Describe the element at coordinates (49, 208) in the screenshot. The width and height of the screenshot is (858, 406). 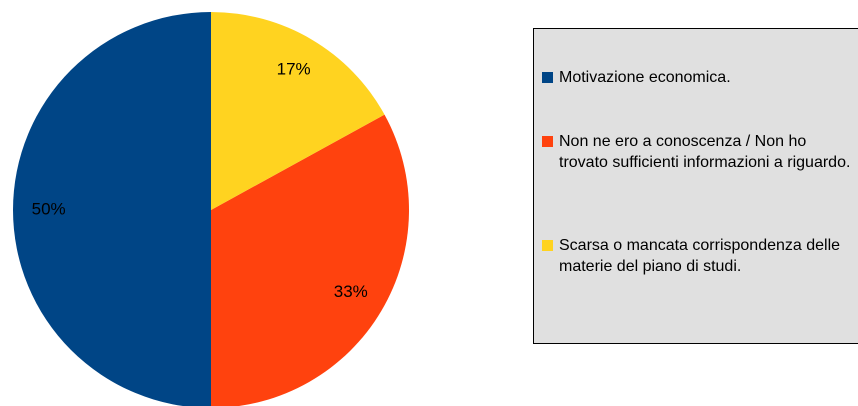
I see `value-label: 50%` at that location.